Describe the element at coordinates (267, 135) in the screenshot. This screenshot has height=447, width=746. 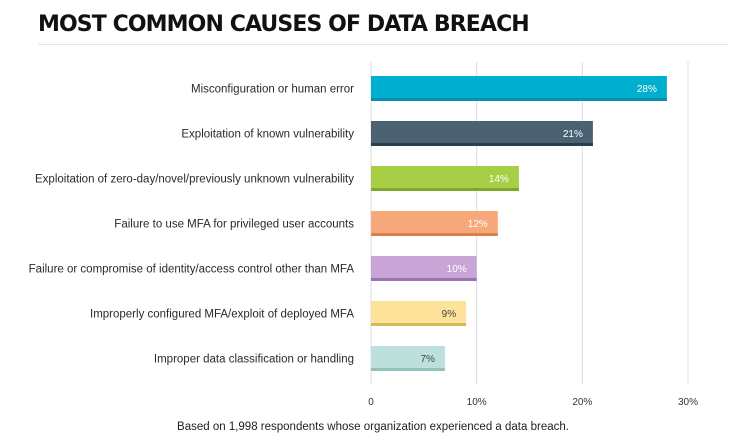
I see `category-label: Exploitation of known vulnerability` at that location.